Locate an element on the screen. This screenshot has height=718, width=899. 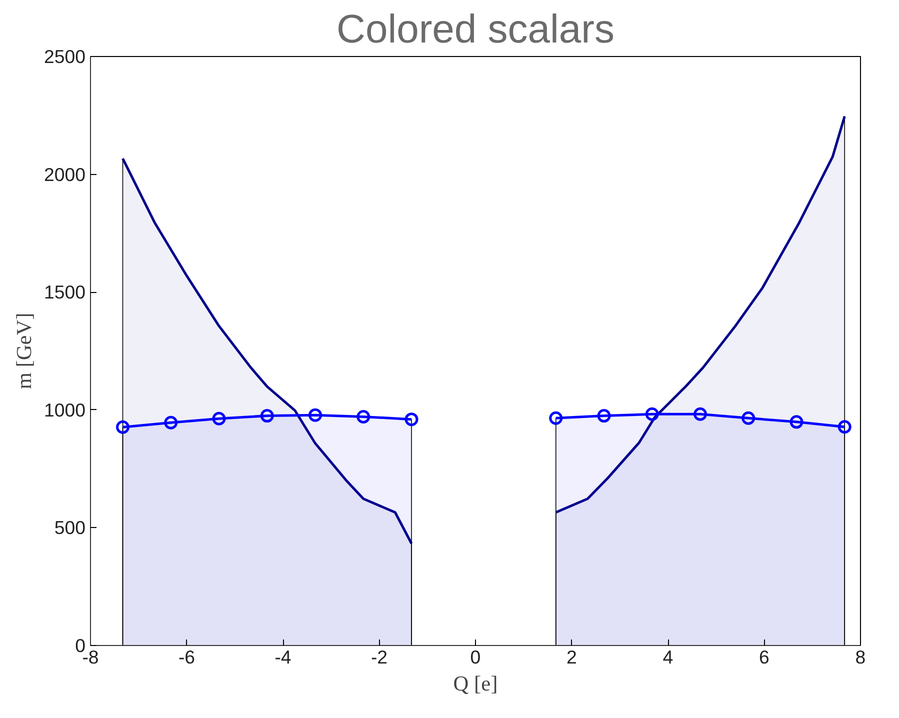
x-tick-label: 0 is located at coordinates (475, 657).